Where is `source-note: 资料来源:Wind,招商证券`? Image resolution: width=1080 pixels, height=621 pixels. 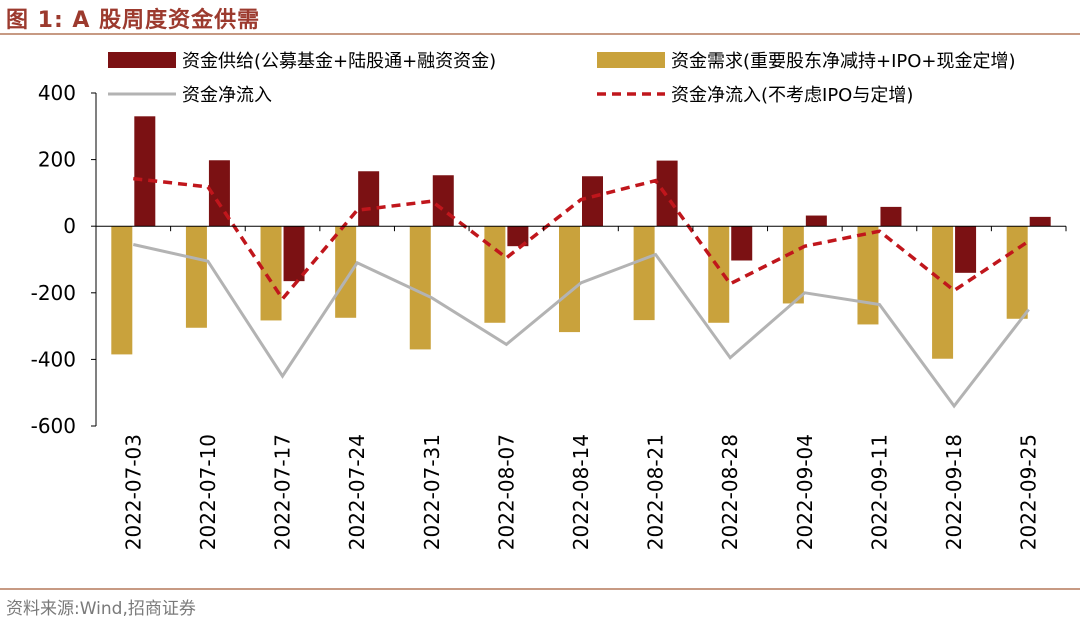
source-note: 资料来源:Wind,招商证券 is located at coordinates (101, 609).